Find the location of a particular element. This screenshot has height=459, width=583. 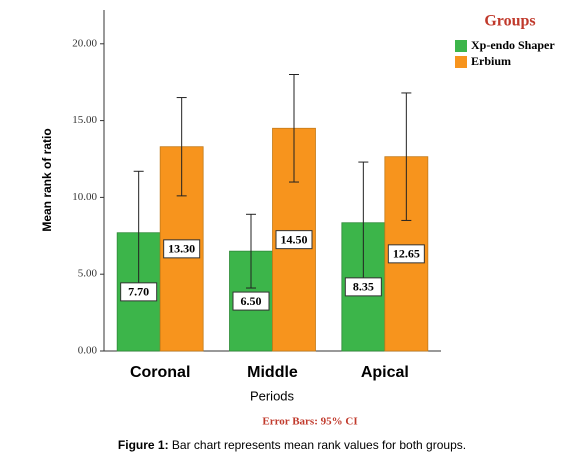

value-label: 7.70 is located at coordinates (138, 292).